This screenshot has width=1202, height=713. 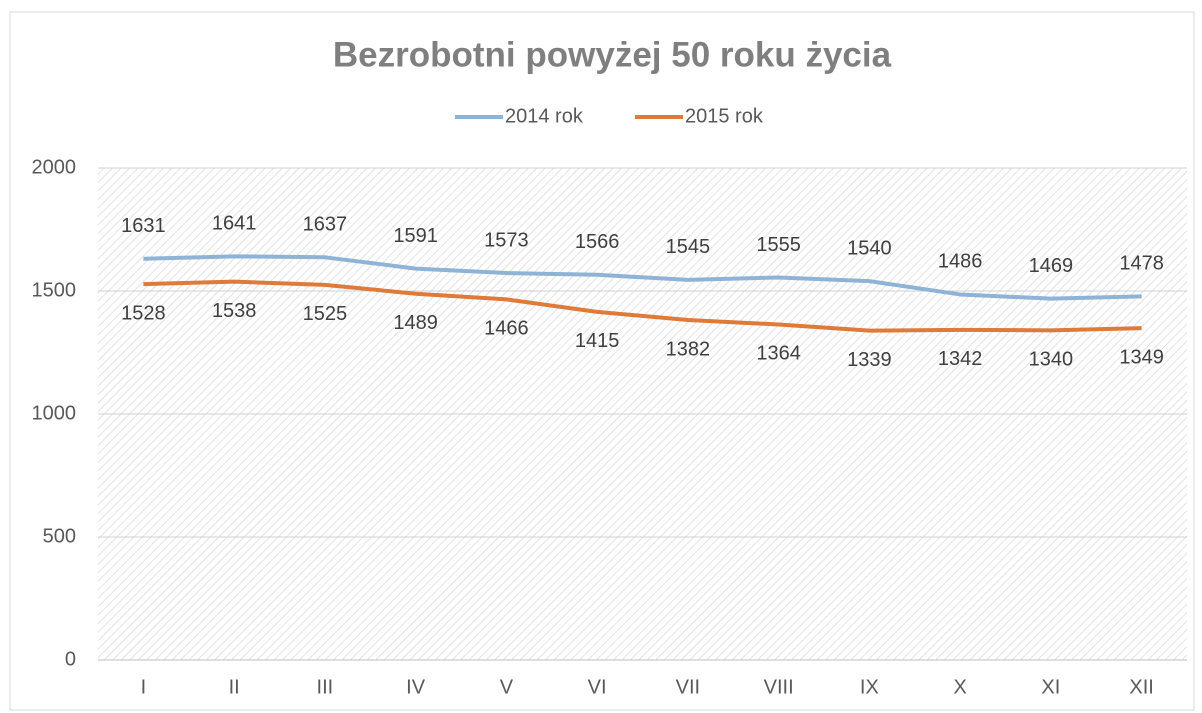 I want to click on data-label: 1540, so click(x=869, y=248).